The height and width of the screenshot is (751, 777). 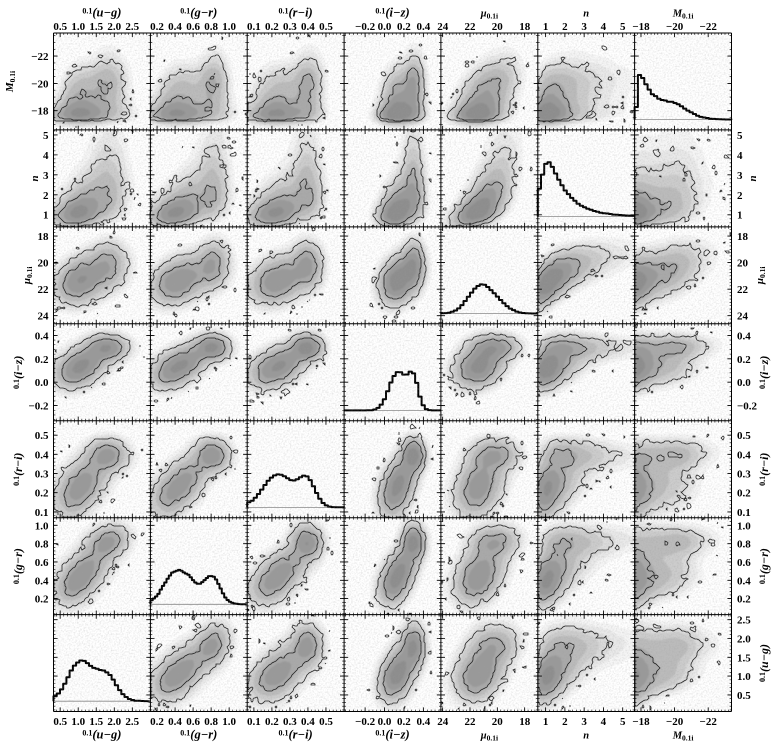 What do you see at coordinates (101, 13) in the screenshot?
I see `svg-text: 0.1(u−g)` at bounding box center [101, 13].